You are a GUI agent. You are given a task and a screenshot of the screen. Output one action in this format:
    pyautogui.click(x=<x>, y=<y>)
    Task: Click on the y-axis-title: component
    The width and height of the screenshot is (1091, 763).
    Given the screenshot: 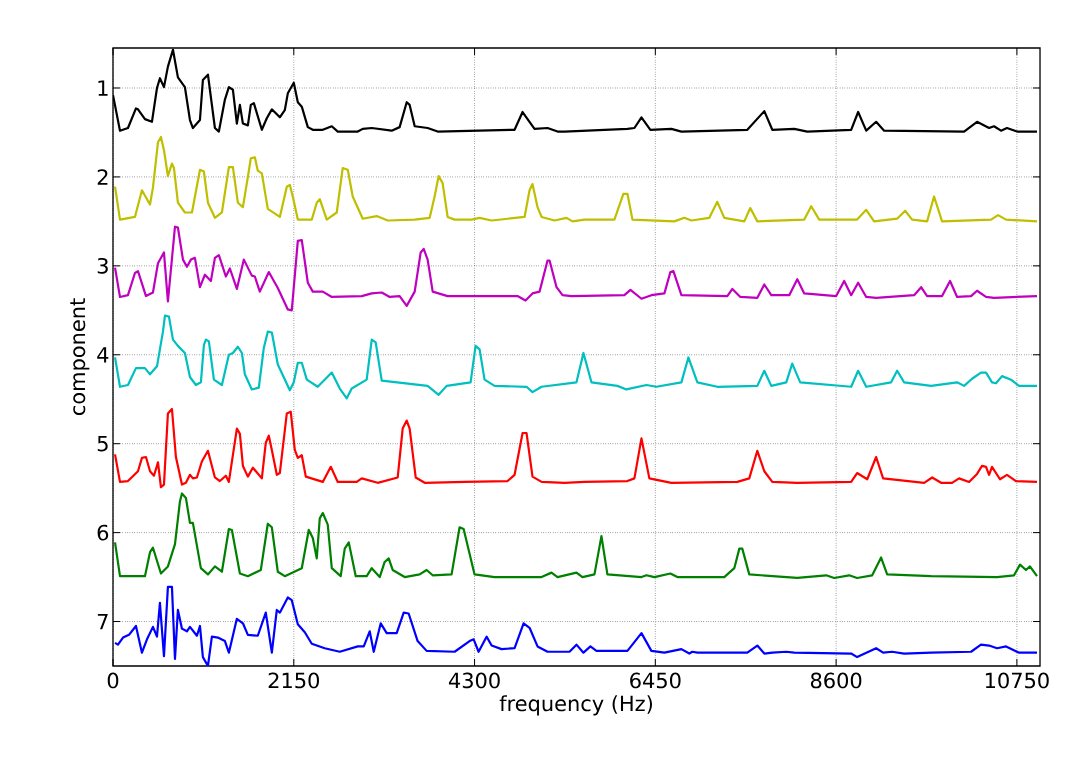 What is the action you would take?
    pyautogui.click(x=80, y=357)
    